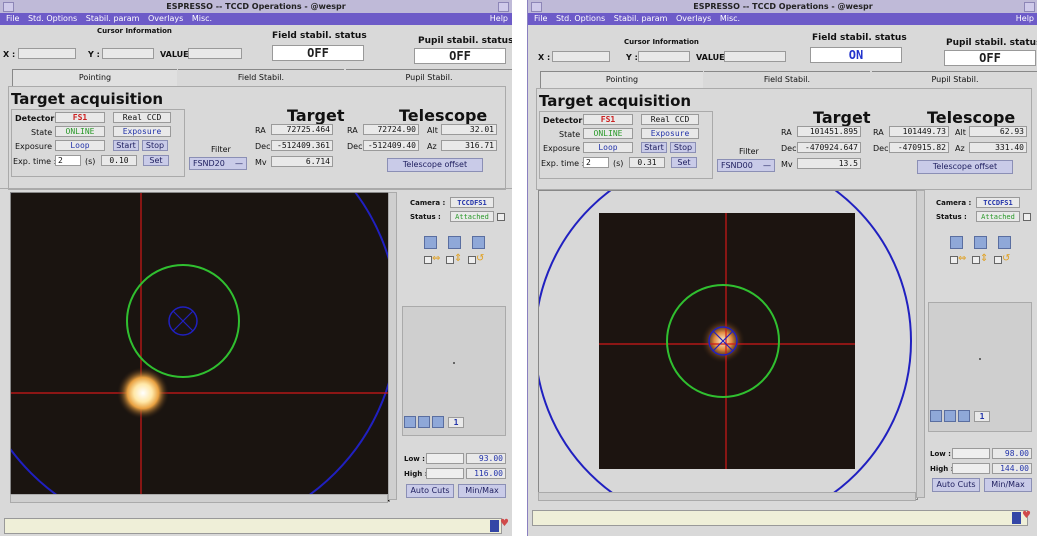 This screenshot has width=1037, height=536. I want to click on detector-value: FS1, so click(80, 117).